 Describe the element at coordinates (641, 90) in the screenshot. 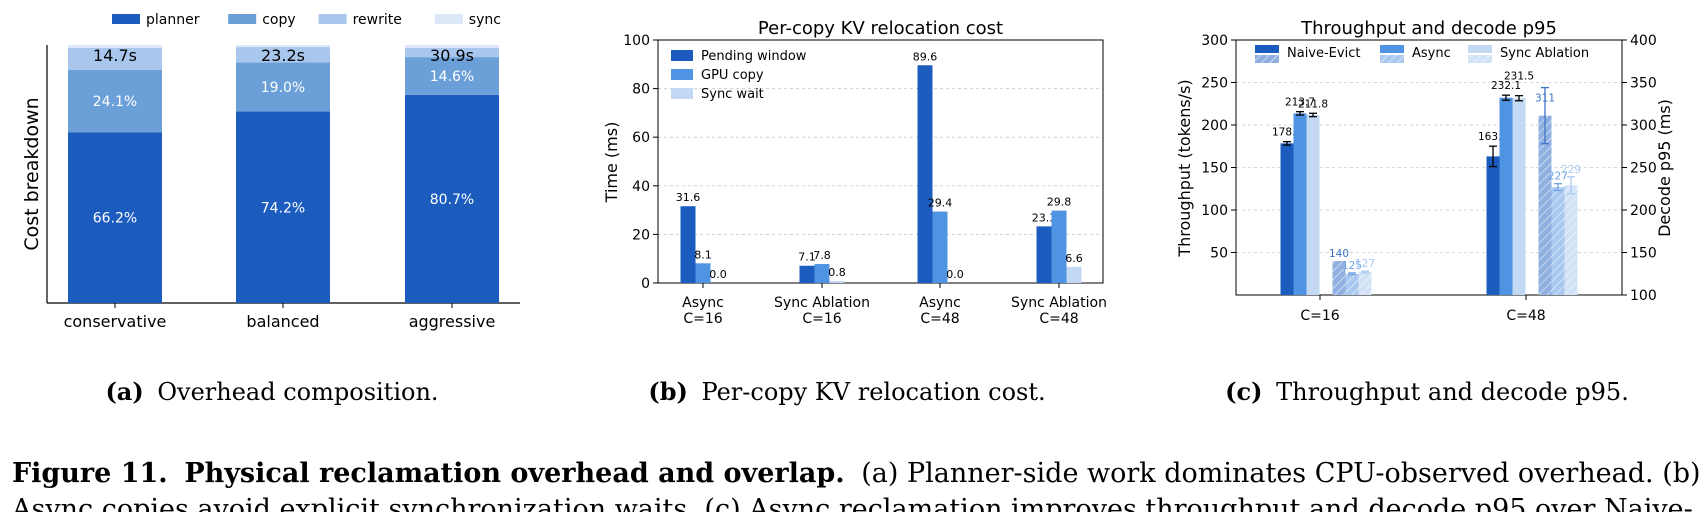

I see `y-tick-label-80: 80` at that location.